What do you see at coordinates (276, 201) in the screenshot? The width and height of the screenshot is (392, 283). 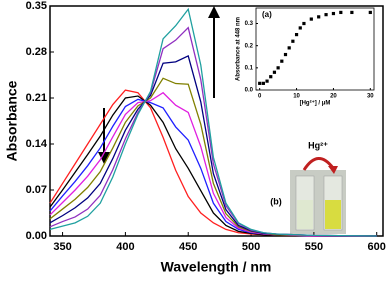 I see `inset-b-label: (b)` at bounding box center [276, 201].